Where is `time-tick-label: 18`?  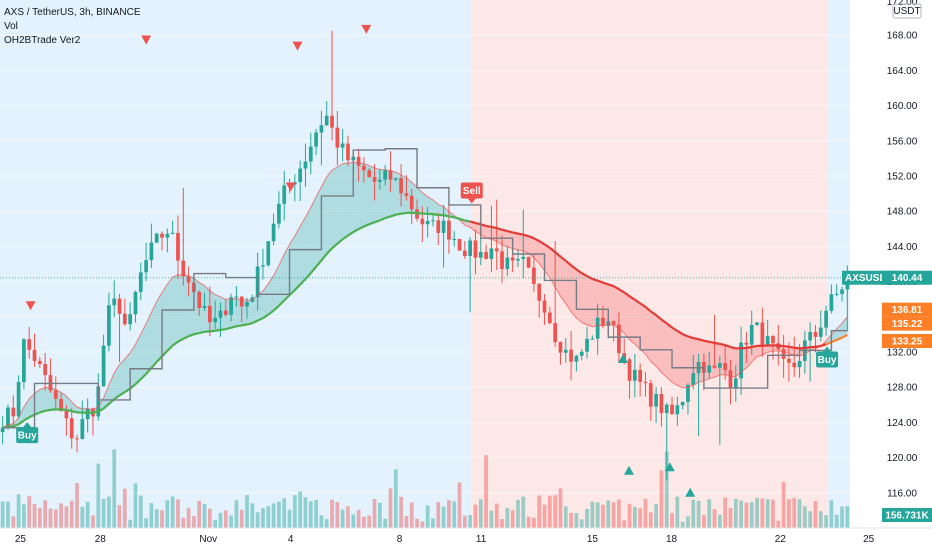
time-tick-label: 18 is located at coordinates (672, 539).